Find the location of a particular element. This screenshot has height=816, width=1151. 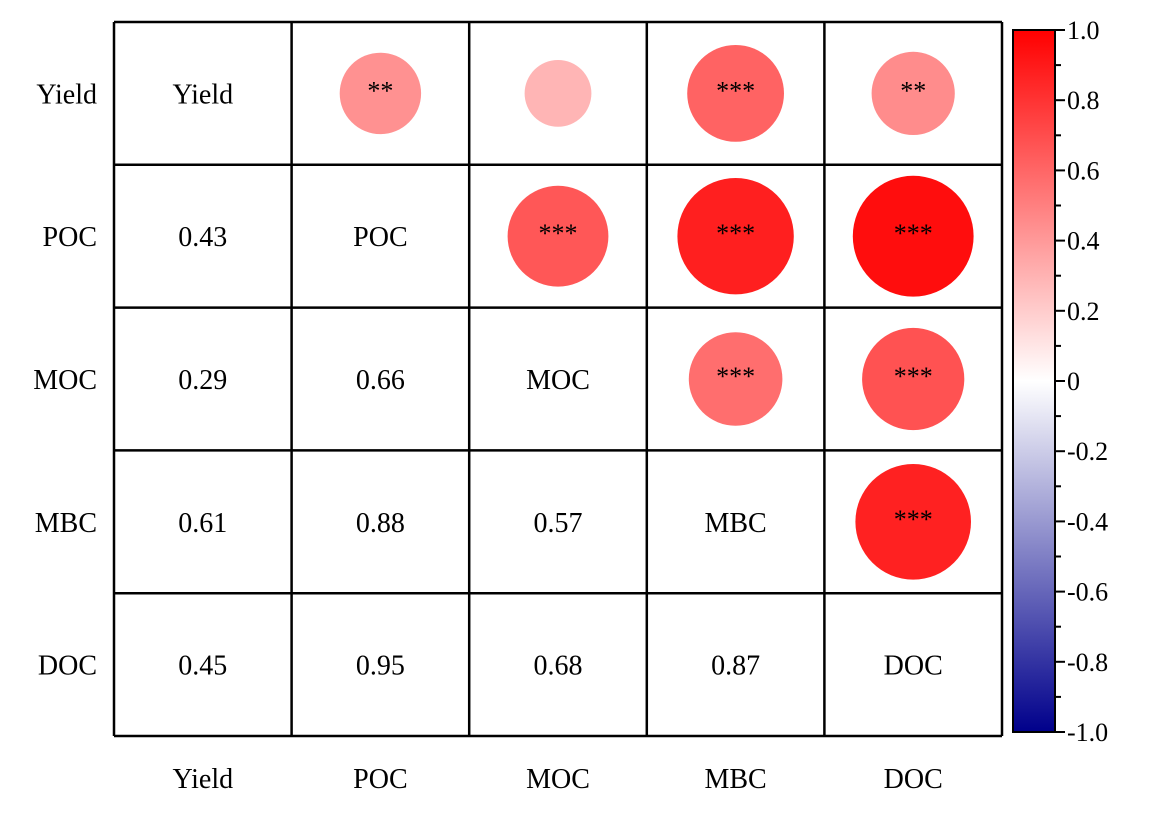

column-label: DOC is located at coordinates (913, 779).